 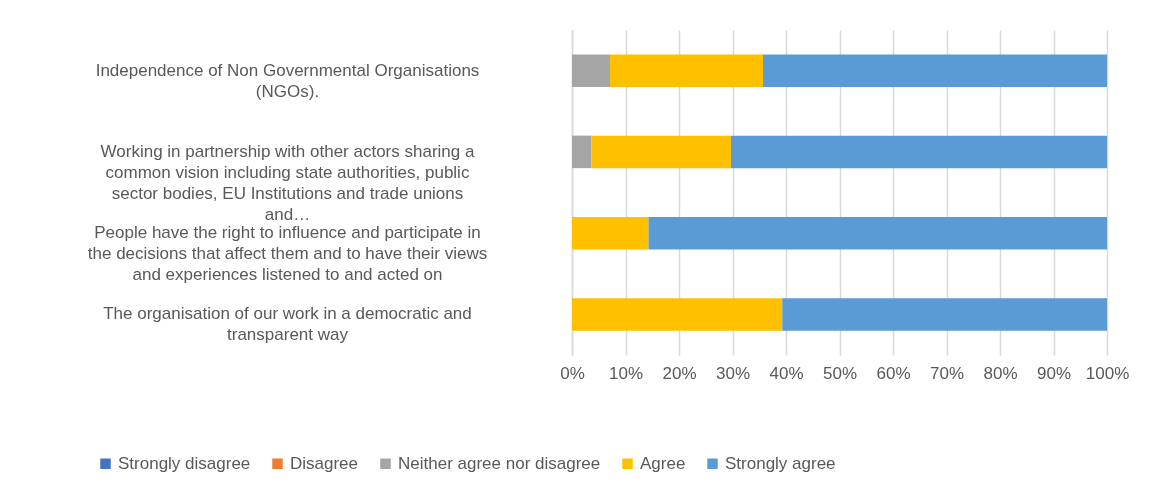 What do you see at coordinates (572, 373) in the screenshot?
I see `x-tick-label: 0%` at bounding box center [572, 373].